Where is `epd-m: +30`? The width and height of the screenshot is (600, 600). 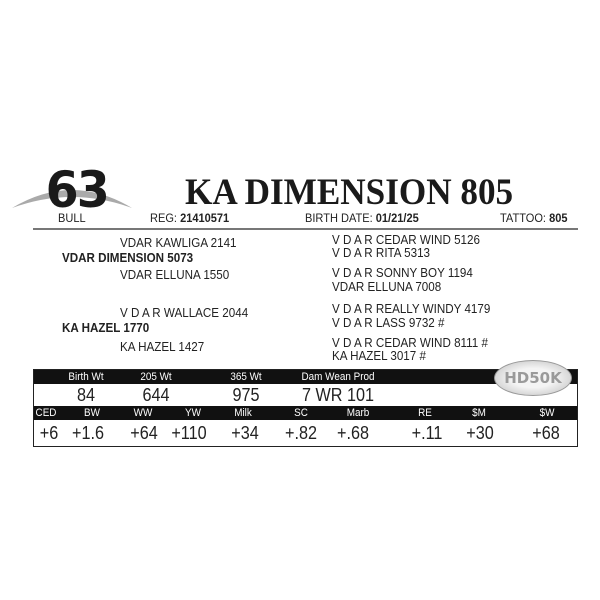 epd-m: +30 is located at coordinates (480, 433).